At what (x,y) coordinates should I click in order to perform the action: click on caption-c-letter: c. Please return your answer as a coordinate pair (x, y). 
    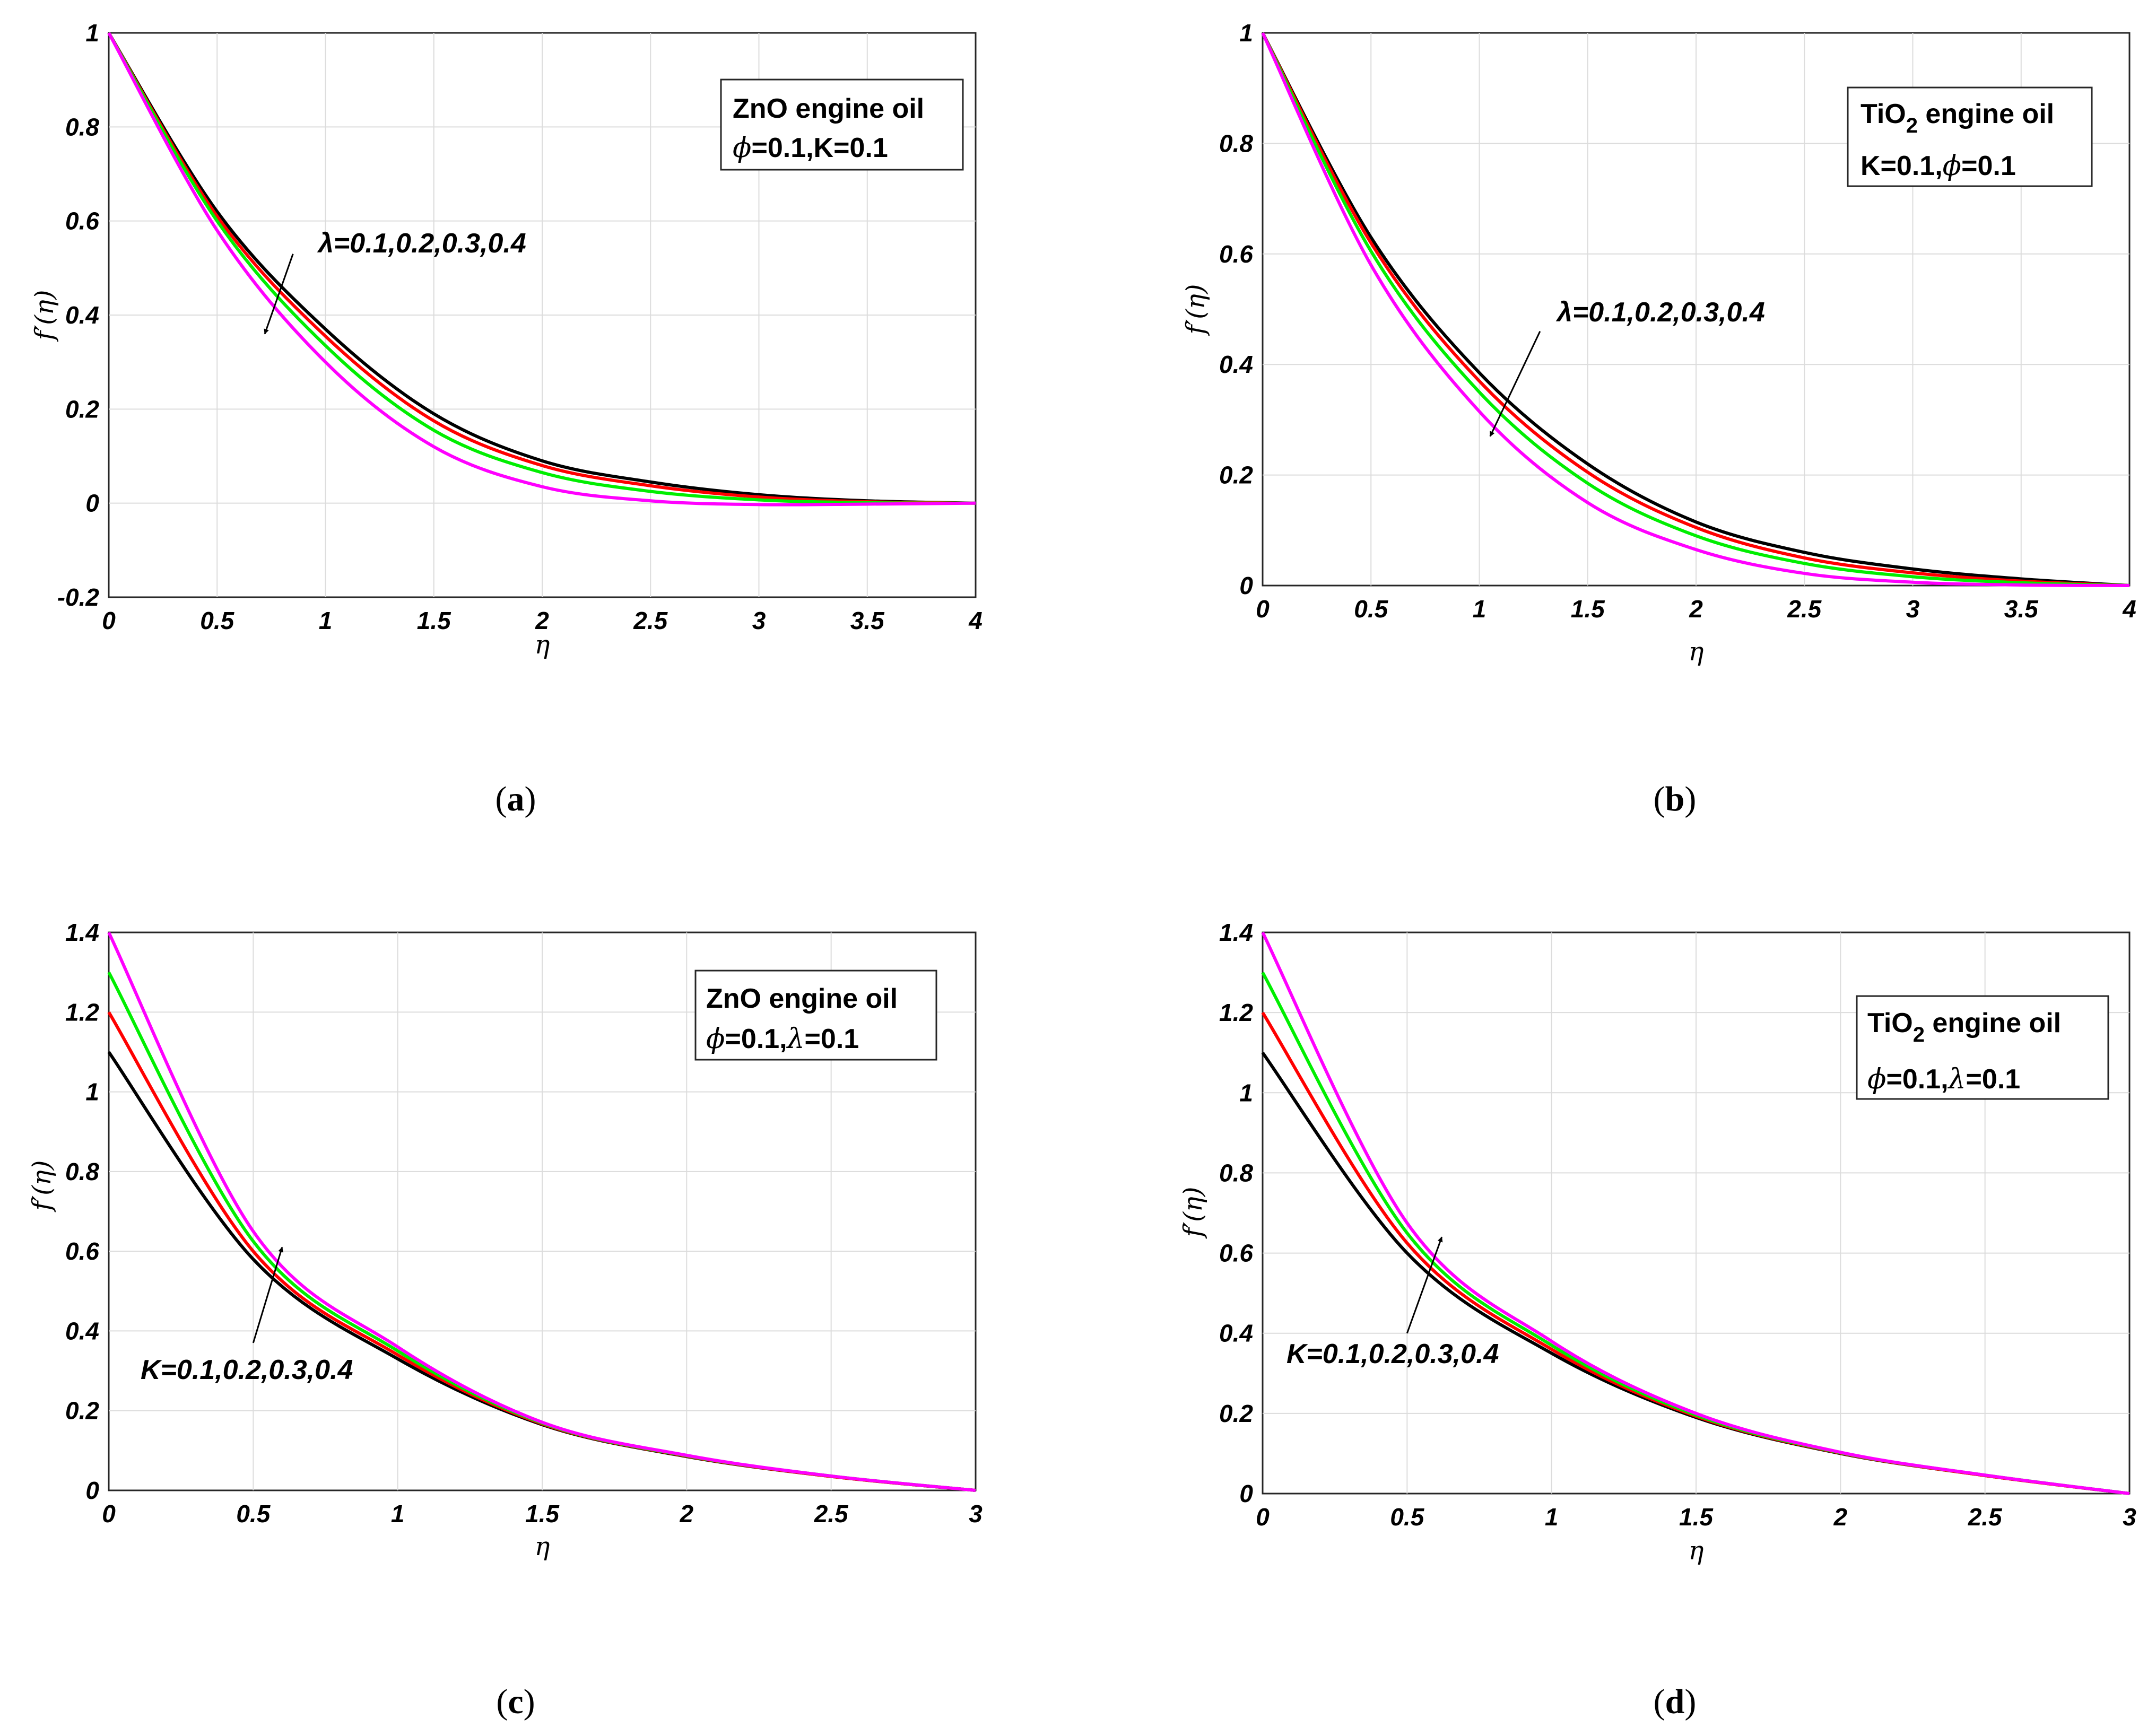
    Looking at the image, I should click on (515, 1701).